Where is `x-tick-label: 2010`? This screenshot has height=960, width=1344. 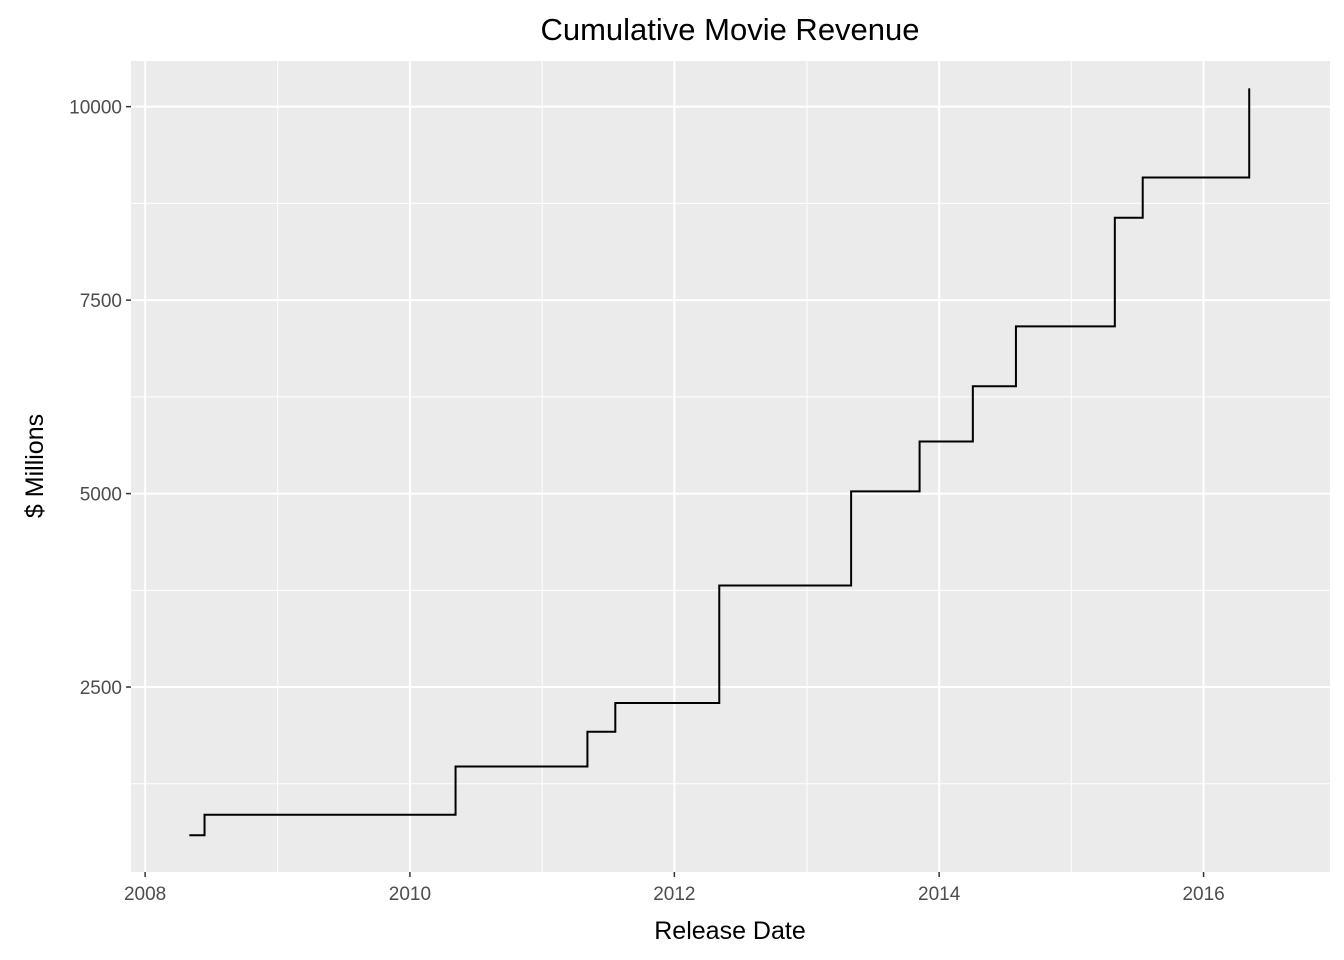 x-tick-label: 2010 is located at coordinates (410, 894).